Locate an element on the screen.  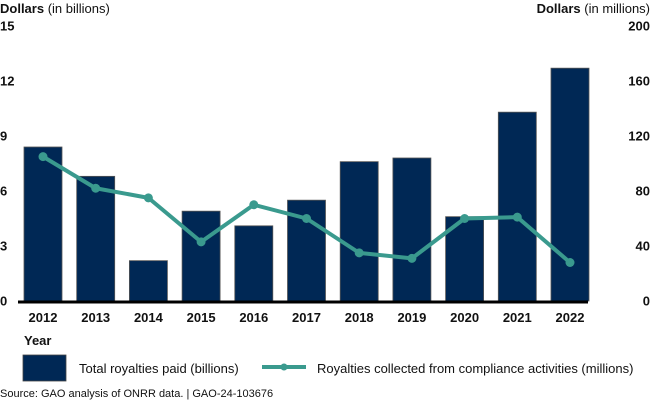
bar-2016 is located at coordinates (254, 263).